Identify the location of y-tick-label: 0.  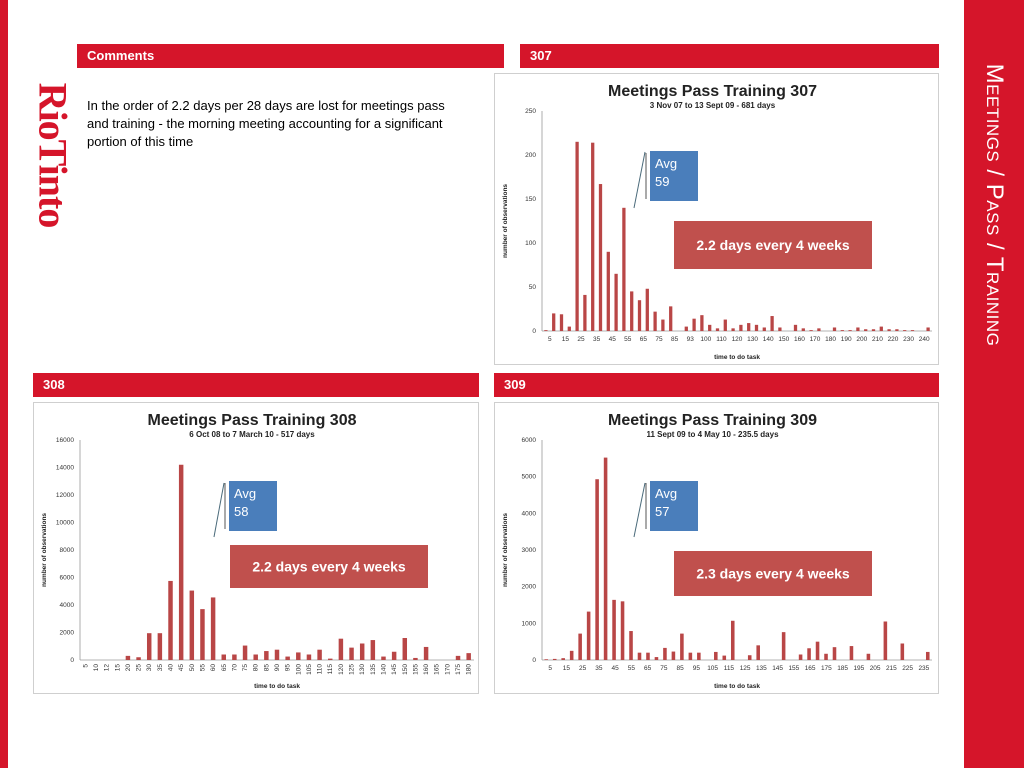
(72, 660).